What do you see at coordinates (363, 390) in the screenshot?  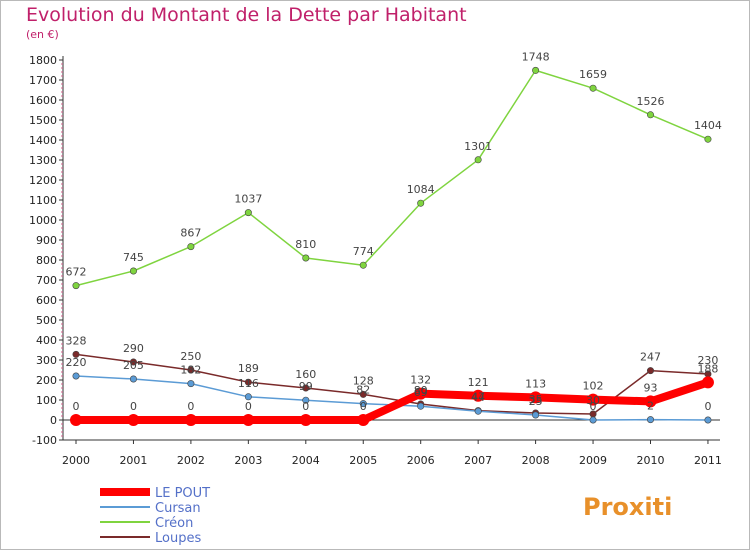 I see `data-label: 82` at bounding box center [363, 390].